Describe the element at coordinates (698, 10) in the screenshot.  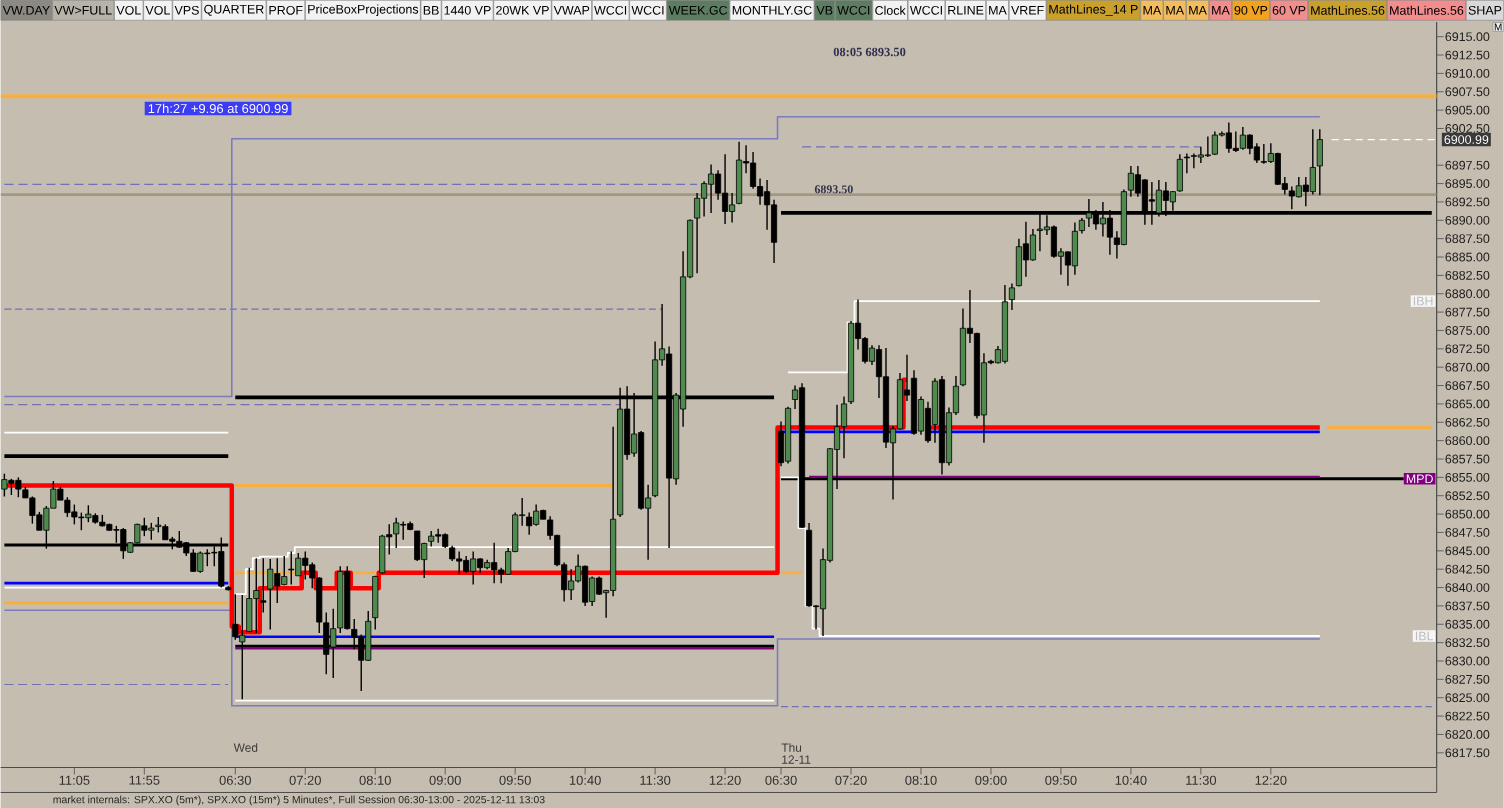
I see `text: WEEK.GC` at that location.